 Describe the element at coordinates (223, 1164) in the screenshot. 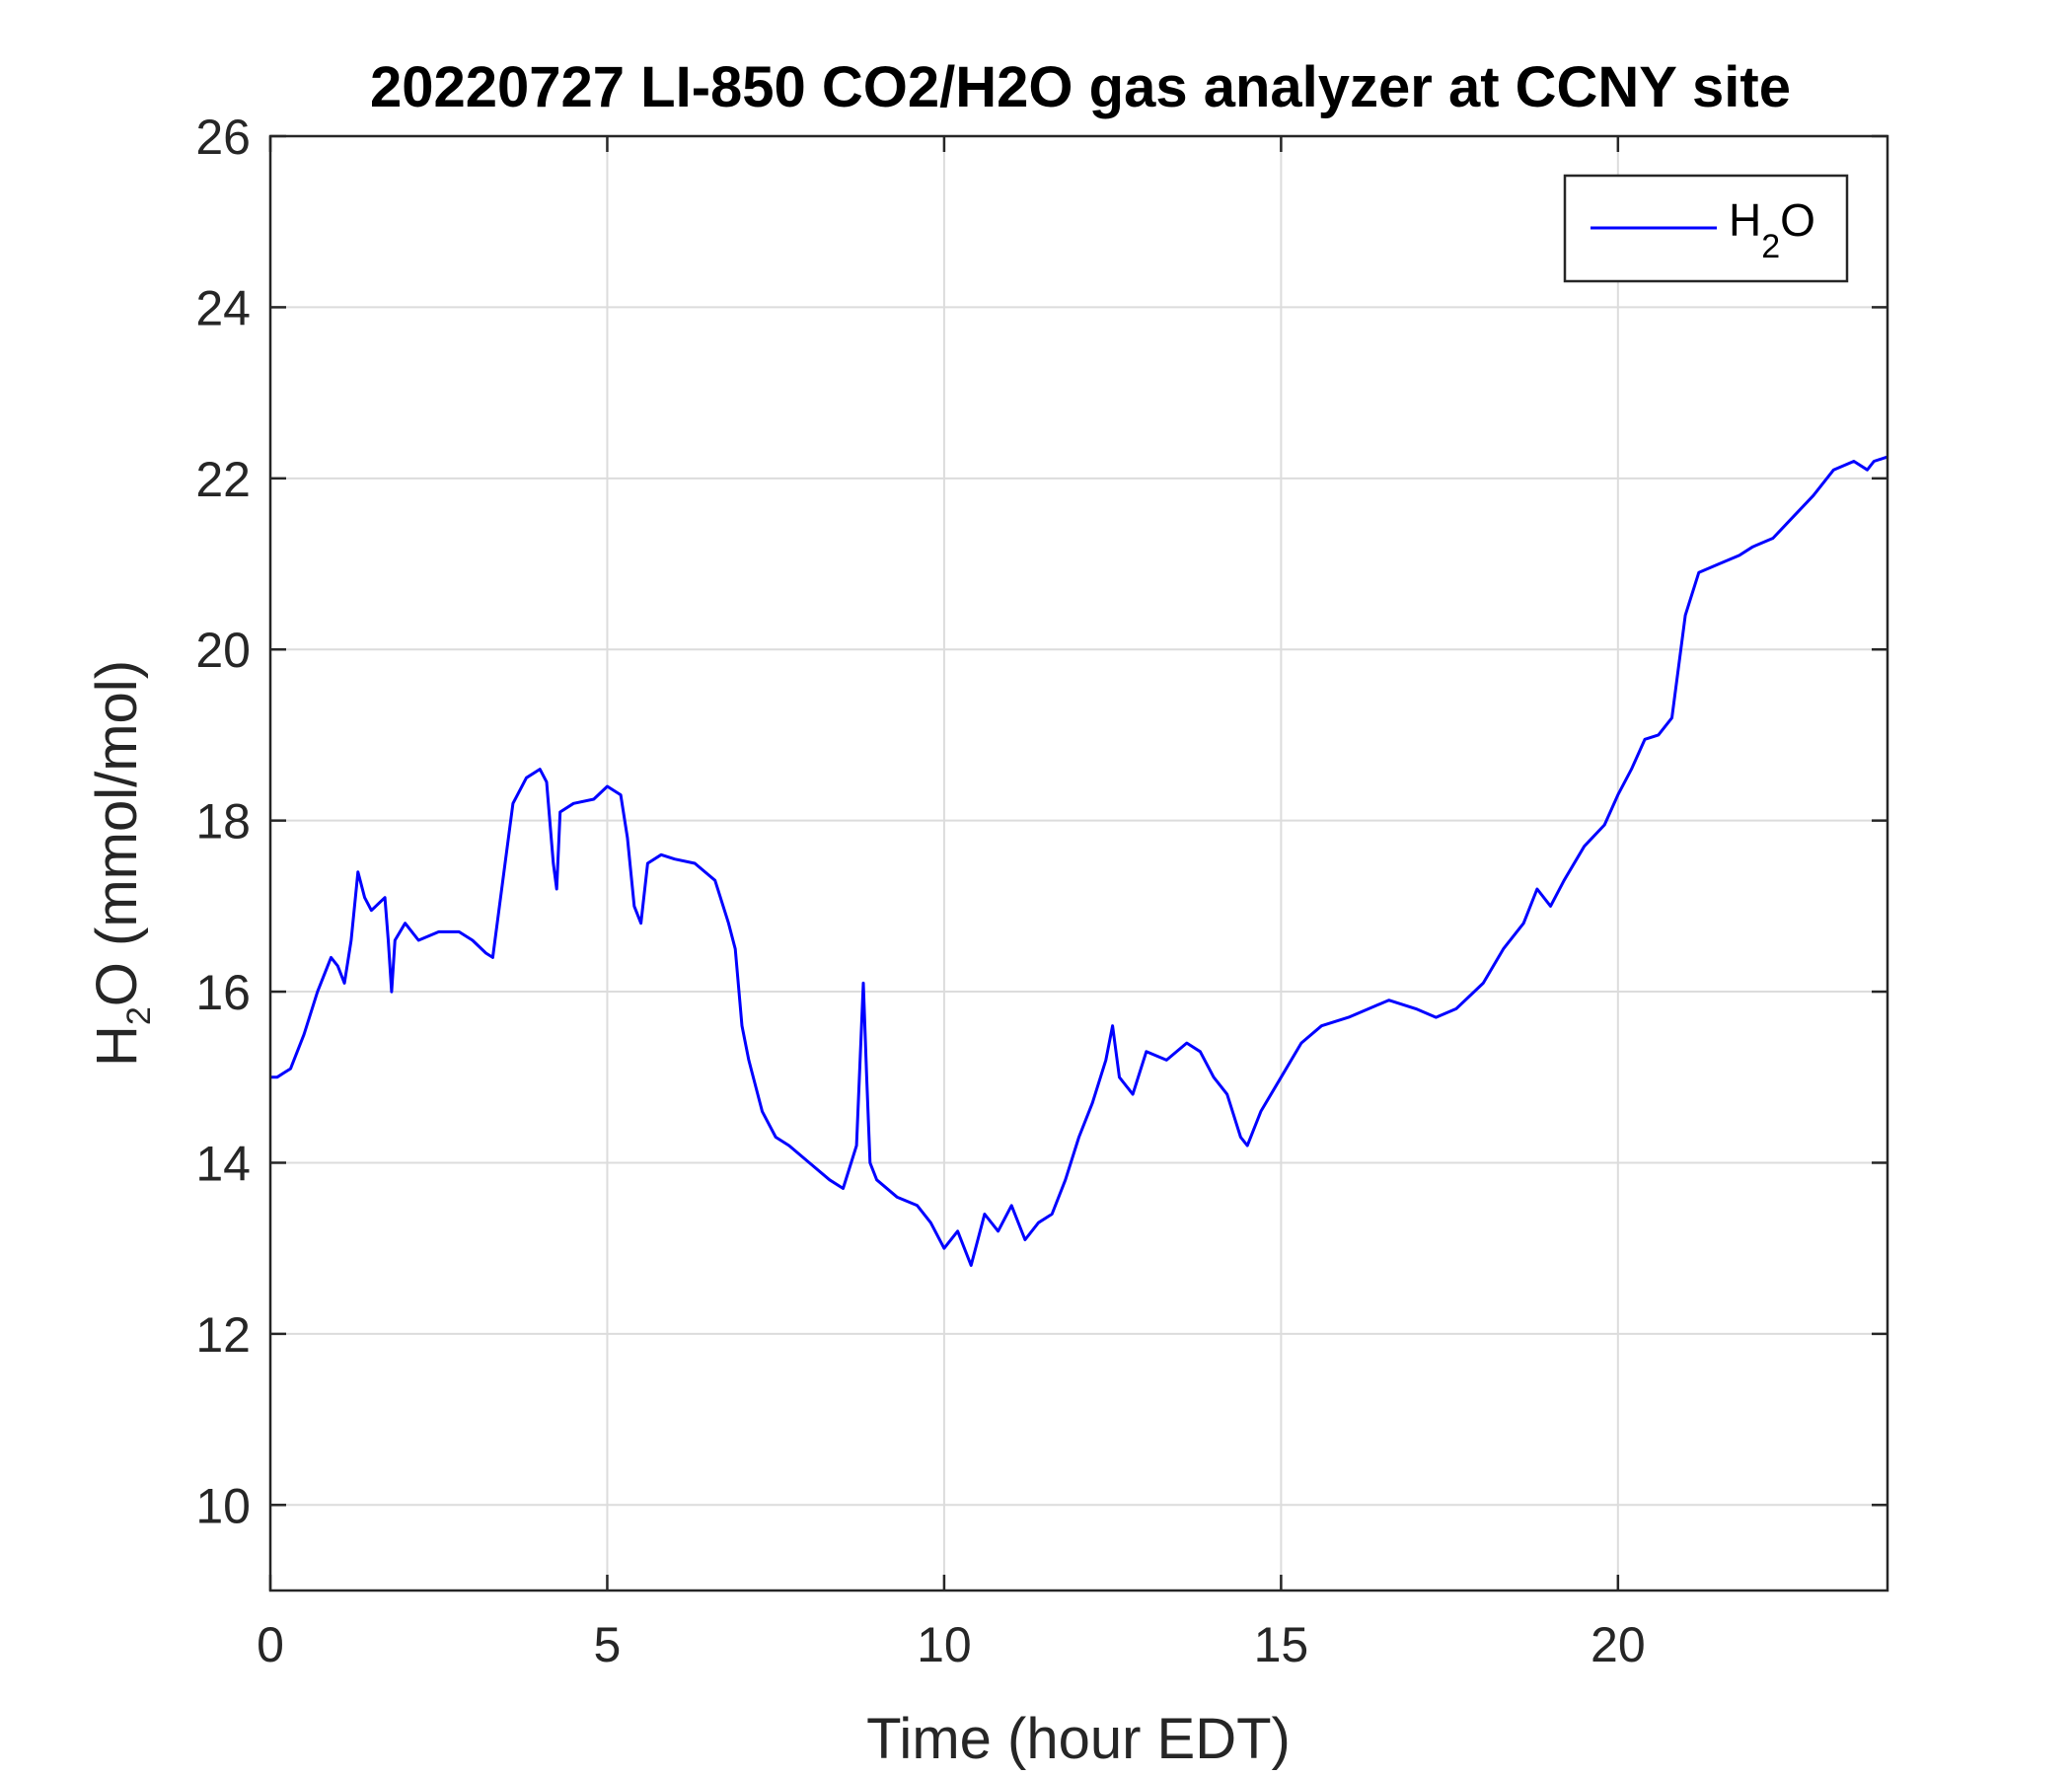

I see `y-tick-label: 14` at that location.